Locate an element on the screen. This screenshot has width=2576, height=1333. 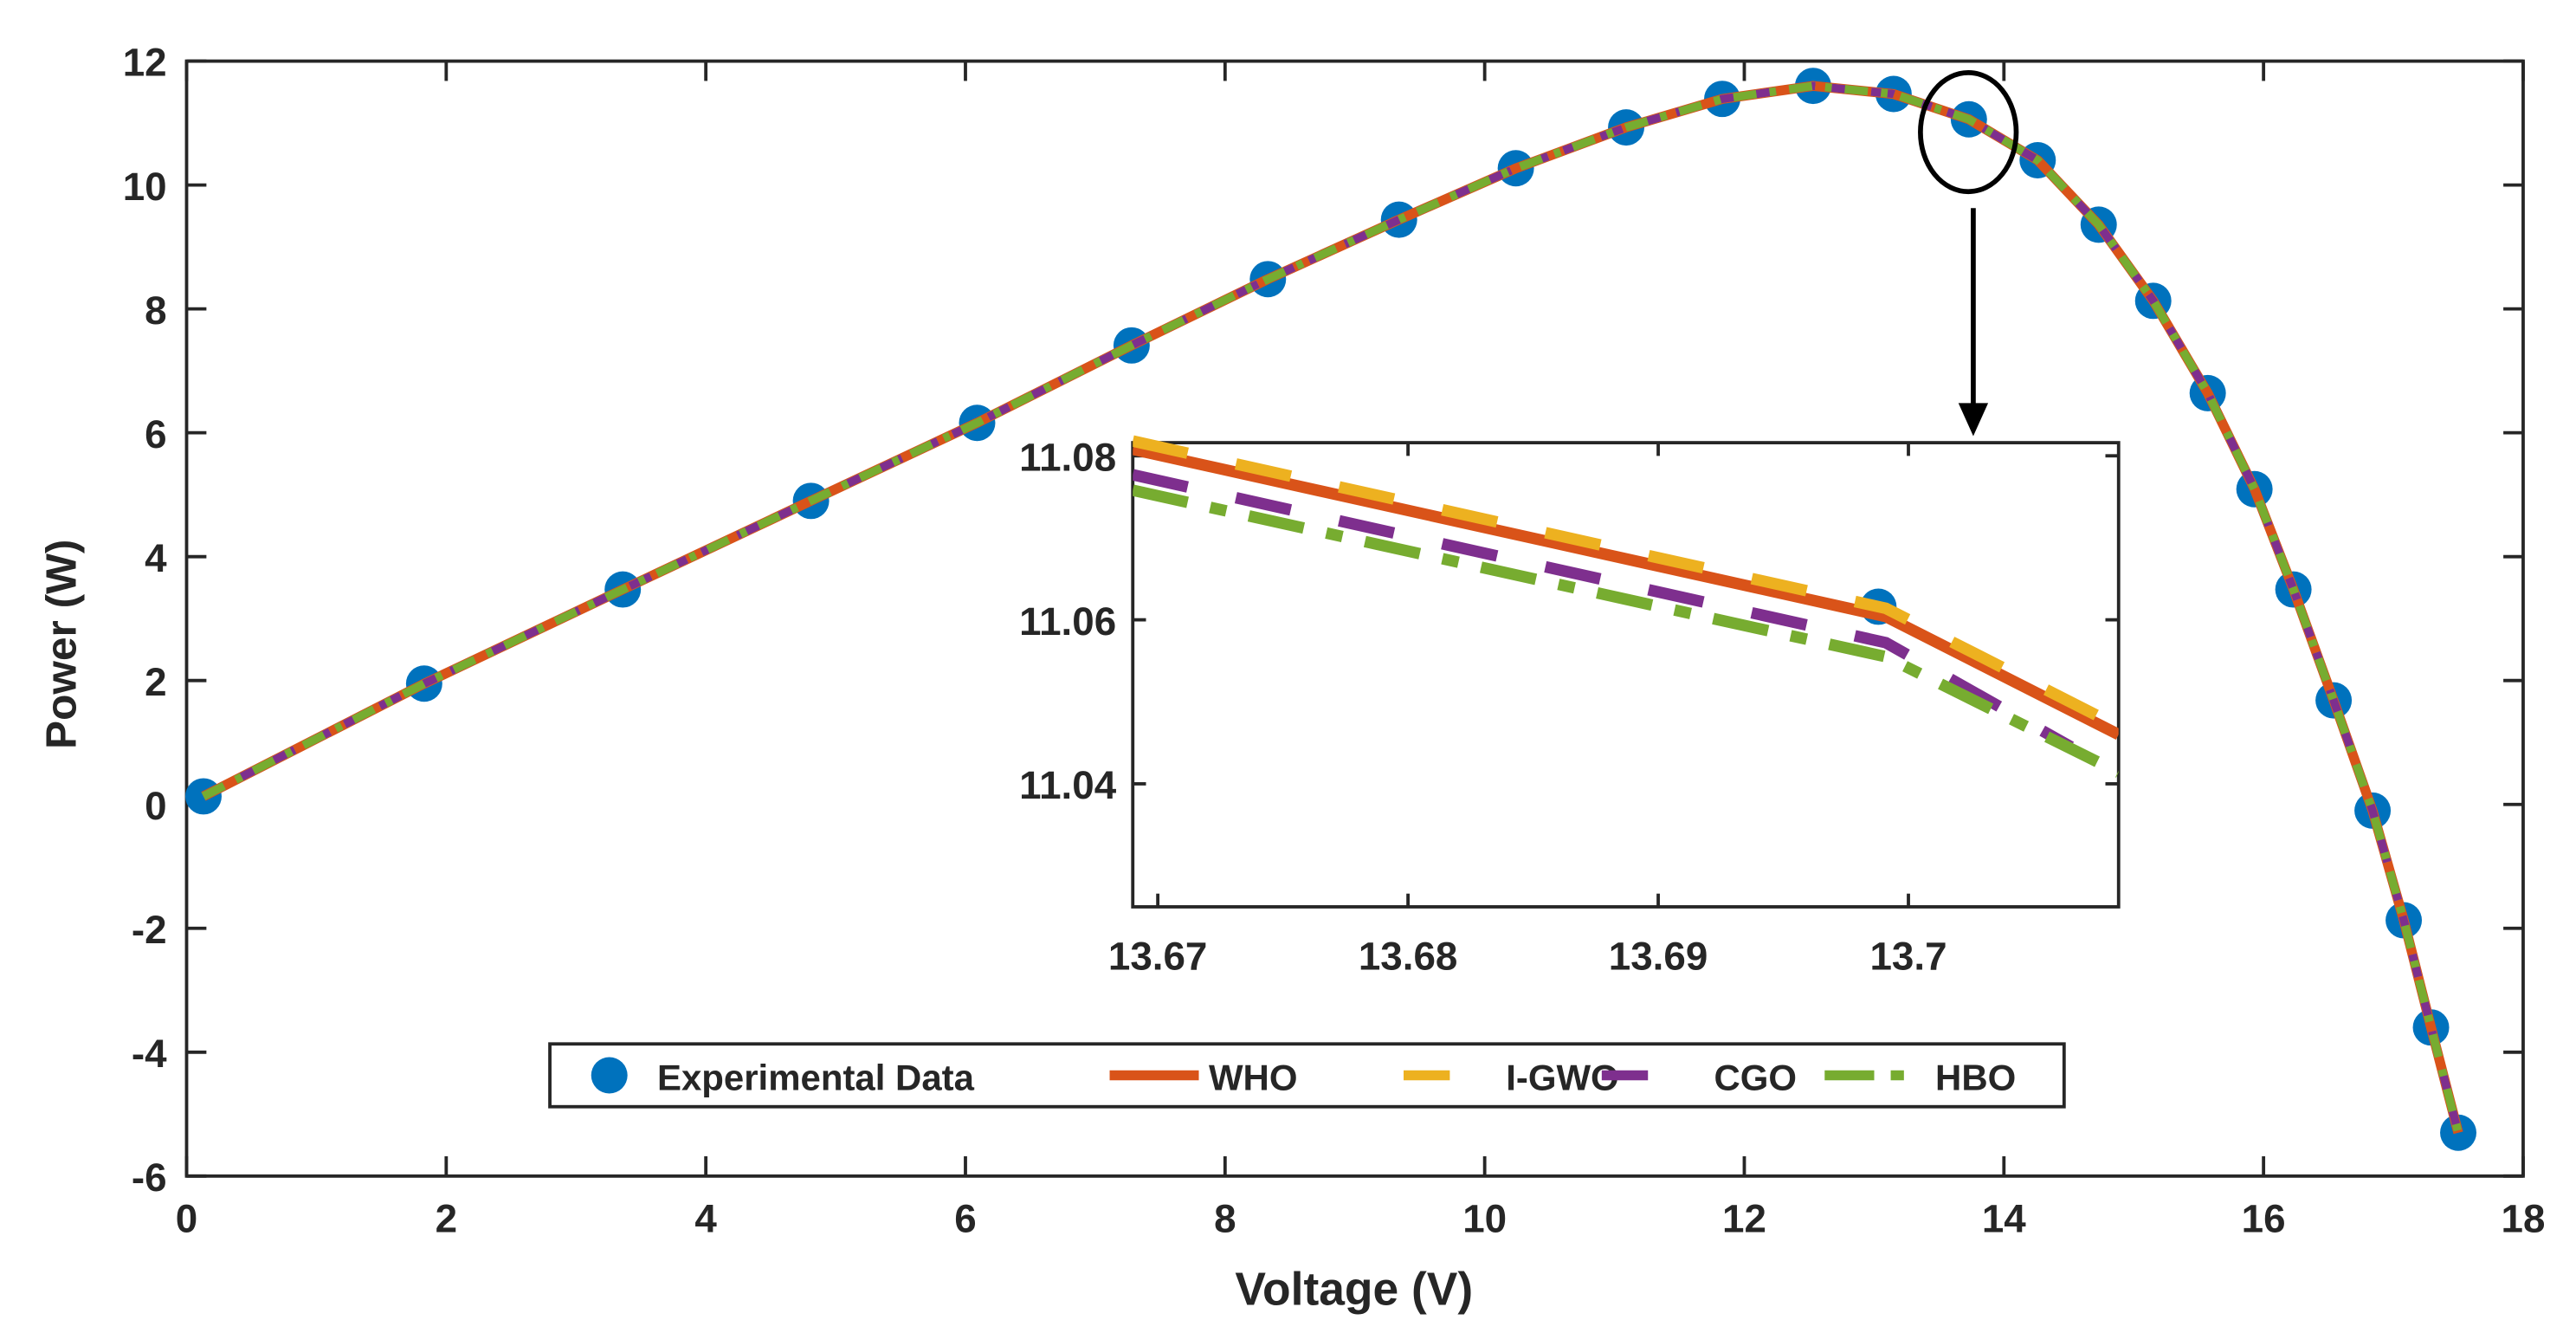
x-tick-label: 12 is located at coordinates (1744, 1219).